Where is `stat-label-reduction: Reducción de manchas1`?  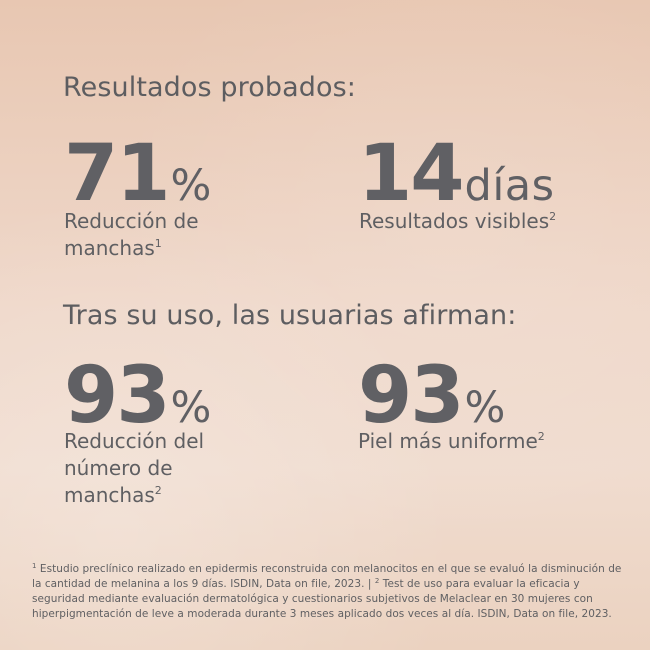 stat-label-reduction: Reducción de manchas1 is located at coordinates (184, 235).